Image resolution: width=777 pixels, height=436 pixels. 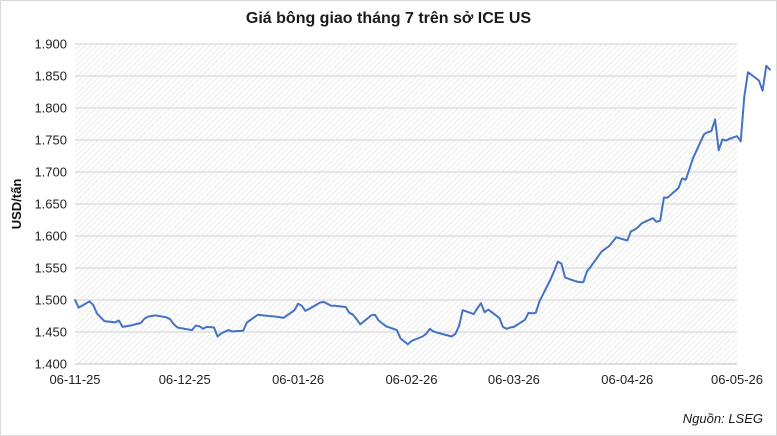 I want to click on x-tick-label: 06-05-26, so click(x=737, y=379).